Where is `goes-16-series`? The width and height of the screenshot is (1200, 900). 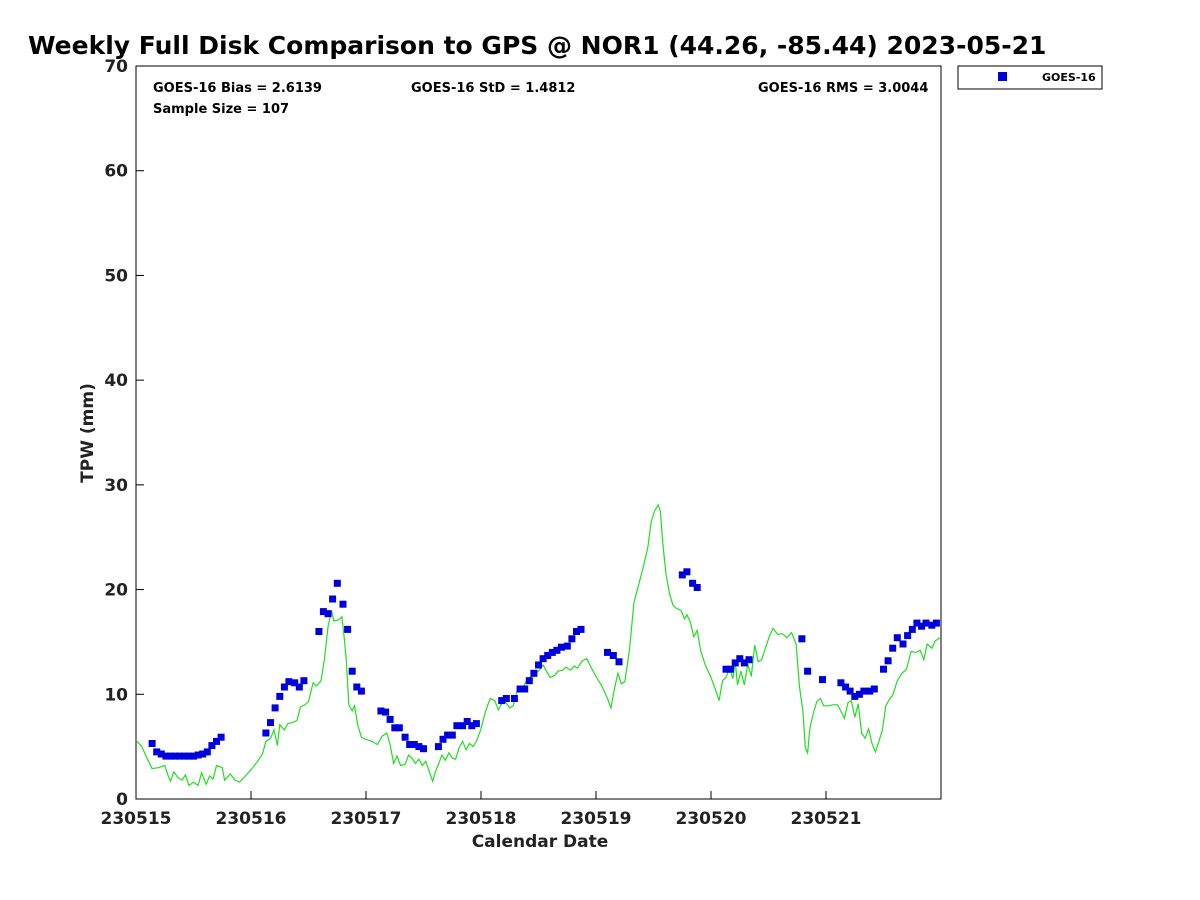 goes-16-series is located at coordinates (544, 664).